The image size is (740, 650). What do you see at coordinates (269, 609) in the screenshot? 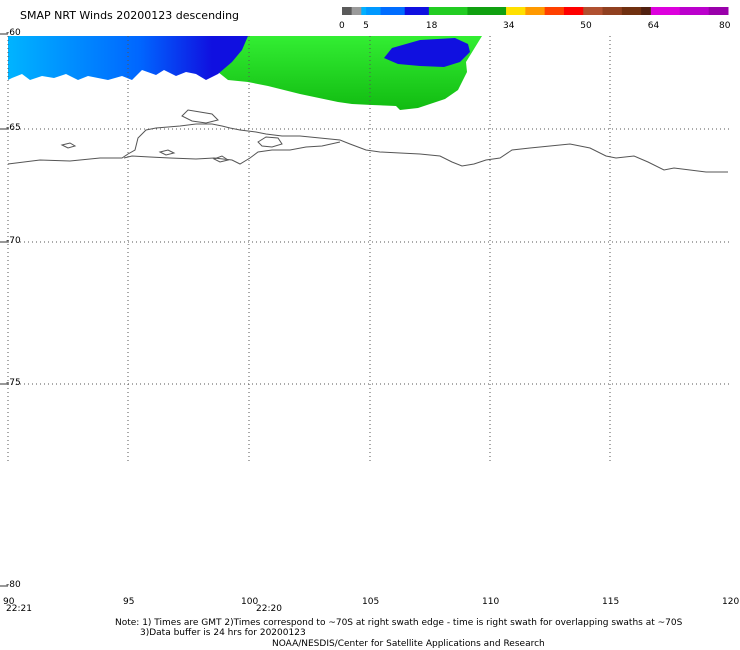
I see `time-label-mid: 22:20` at bounding box center [269, 609].